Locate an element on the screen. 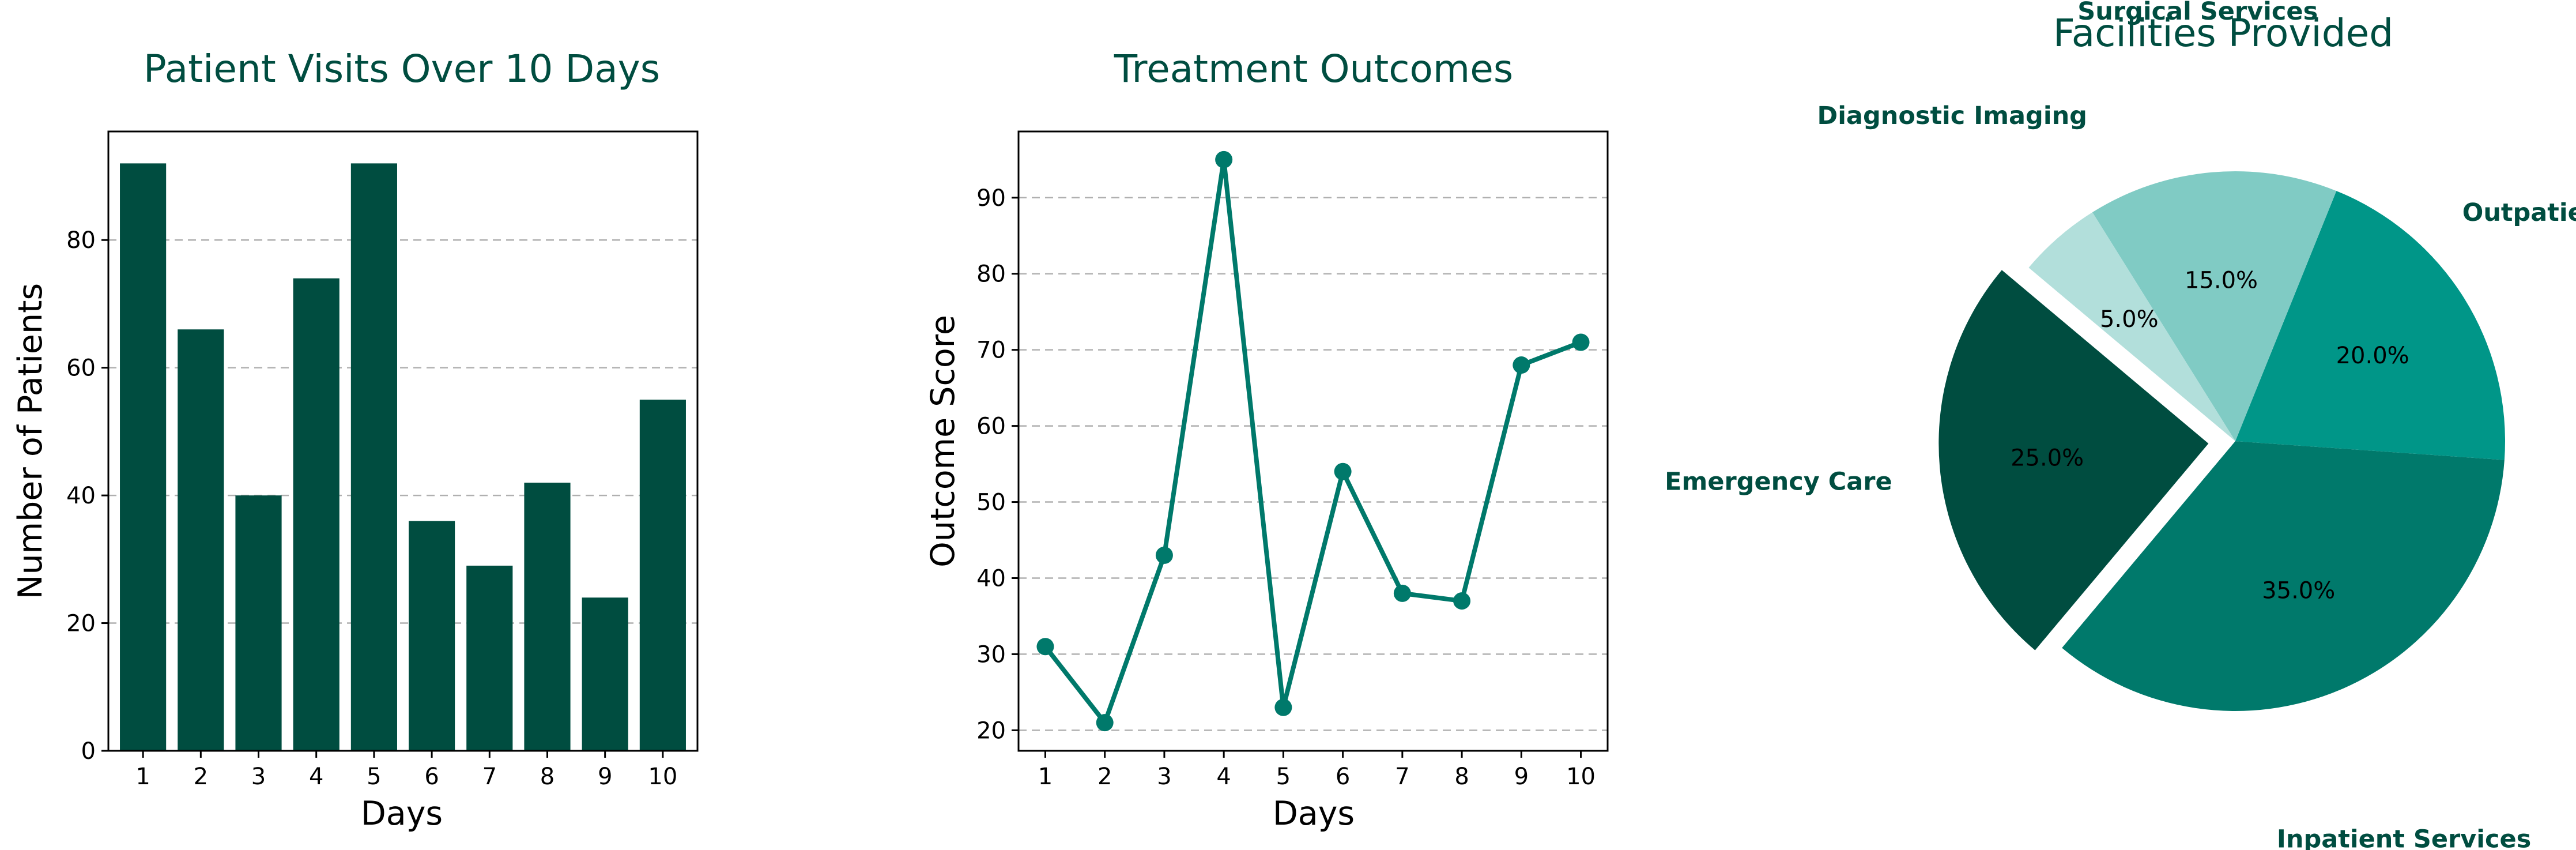  pie-slice-percent-label: 20.0% is located at coordinates (2372, 356).